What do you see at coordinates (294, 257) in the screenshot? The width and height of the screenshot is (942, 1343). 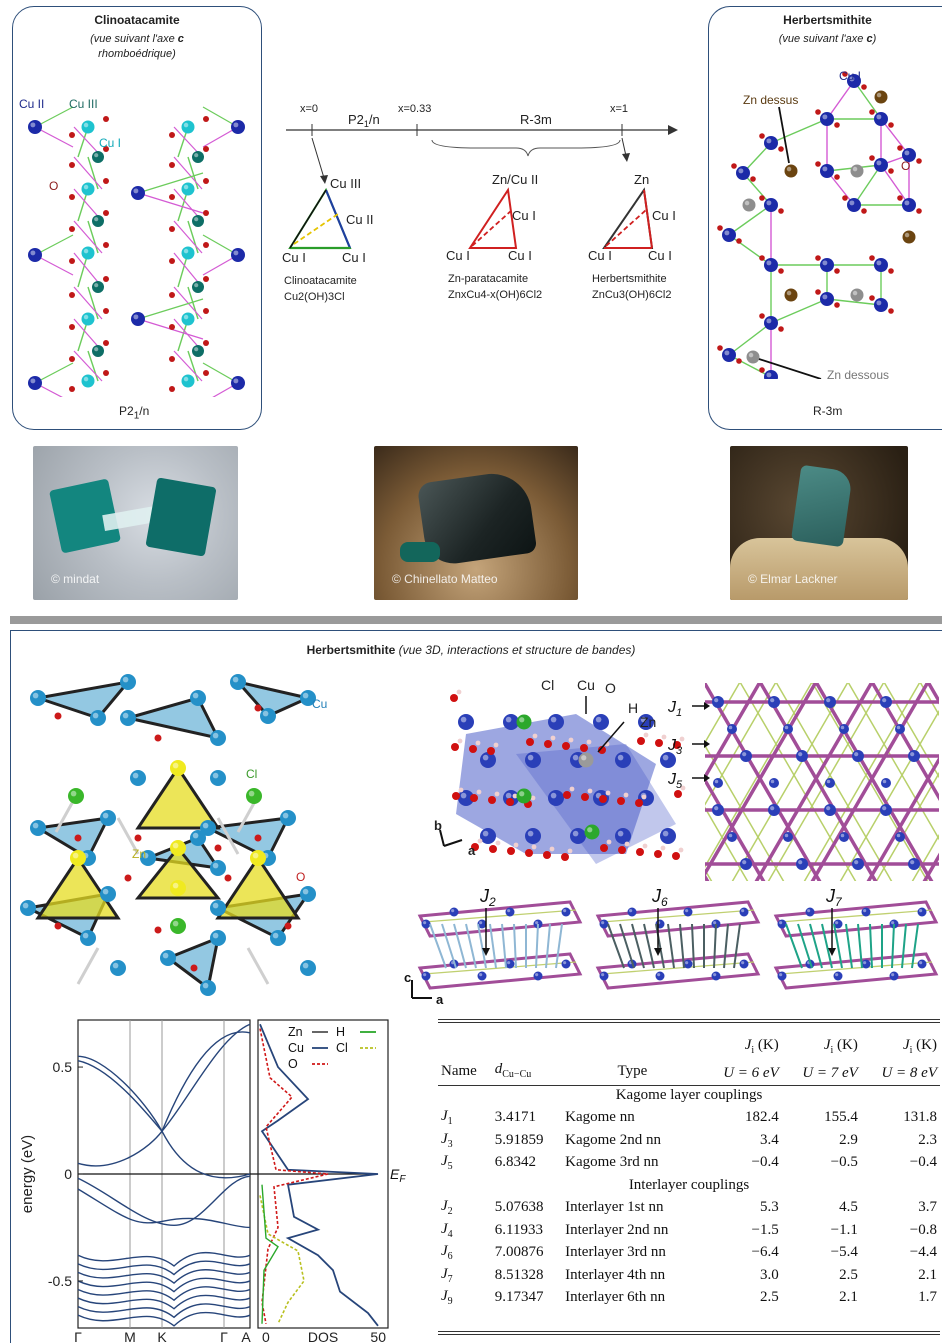 I see `svg-text: Cu I` at bounding box center [294, 257].